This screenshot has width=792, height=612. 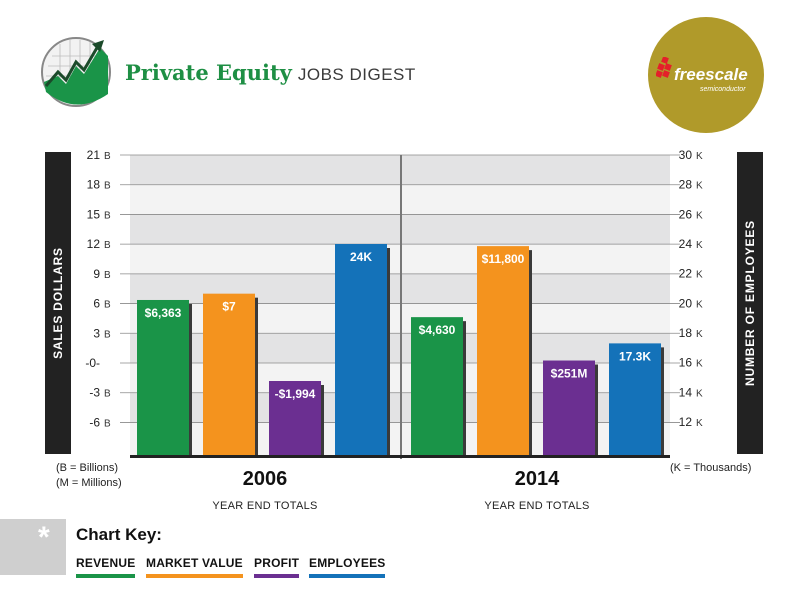 I want to click on key-label-revenue: REVENUE, so click(x=106, y=563).